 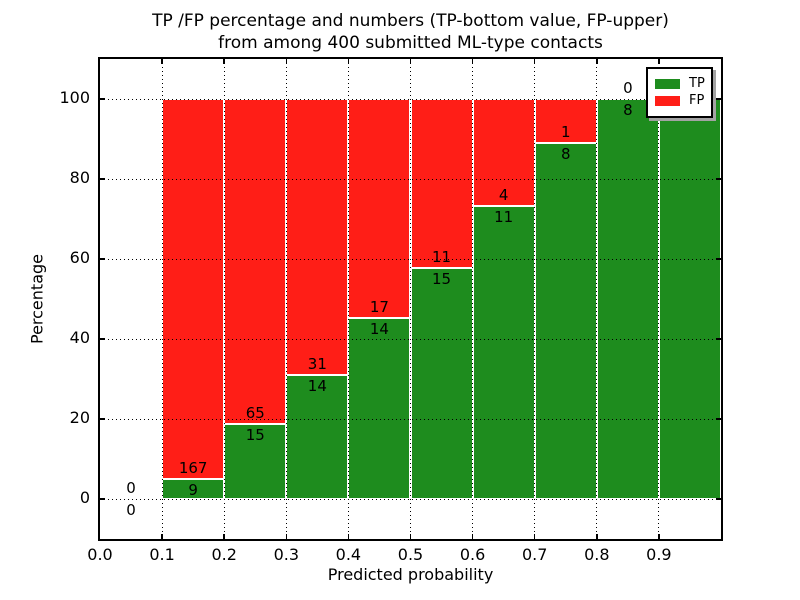 I want to click on tp-count-label: 9, so click(x=193, y=489).